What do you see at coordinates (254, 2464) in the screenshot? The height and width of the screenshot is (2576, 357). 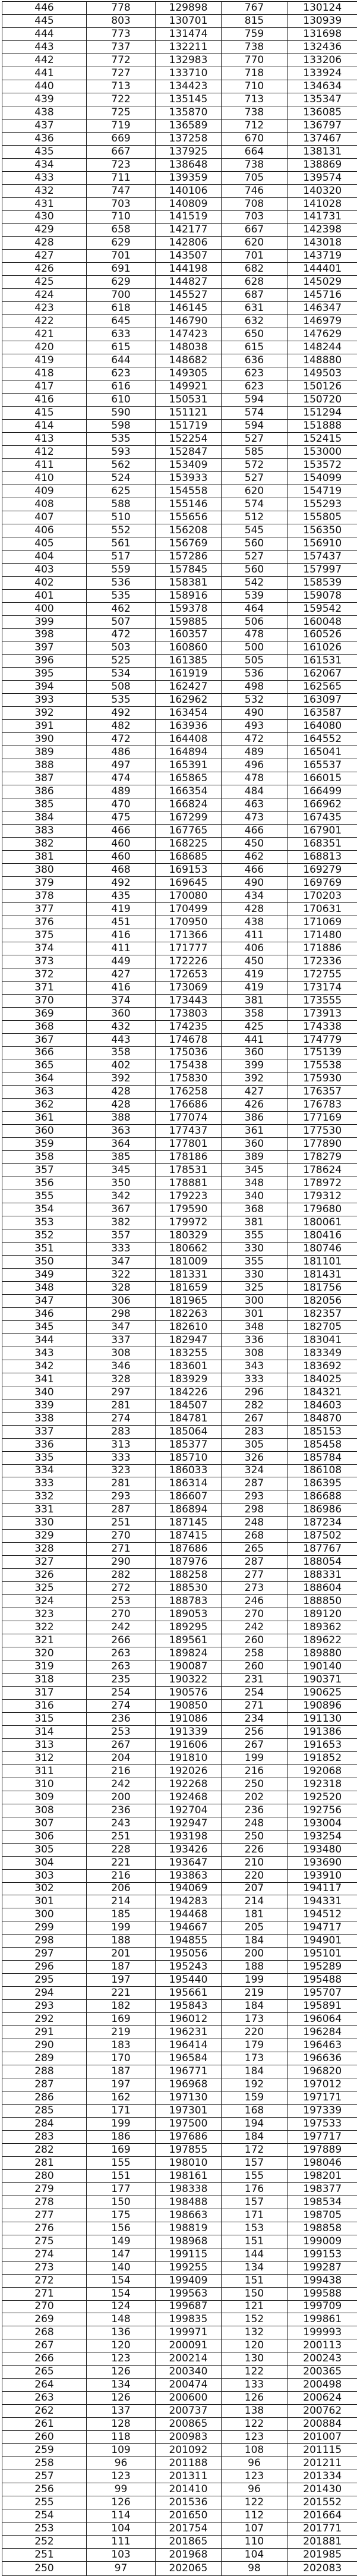 I see `table-cell: 96` at bounding box center [254, 2464].